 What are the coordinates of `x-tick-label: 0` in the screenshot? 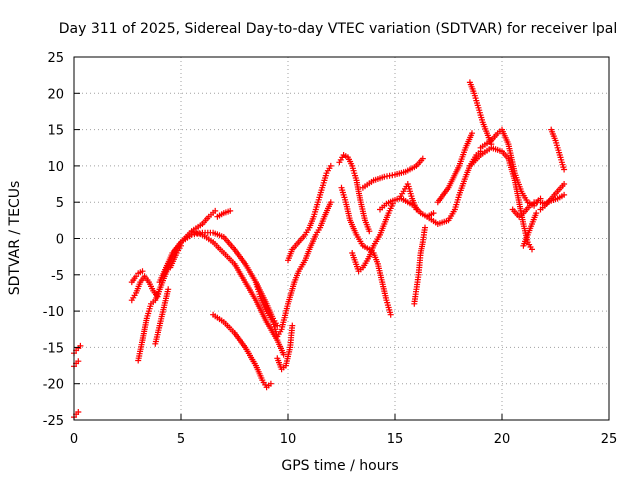 It's located at (74, 439).